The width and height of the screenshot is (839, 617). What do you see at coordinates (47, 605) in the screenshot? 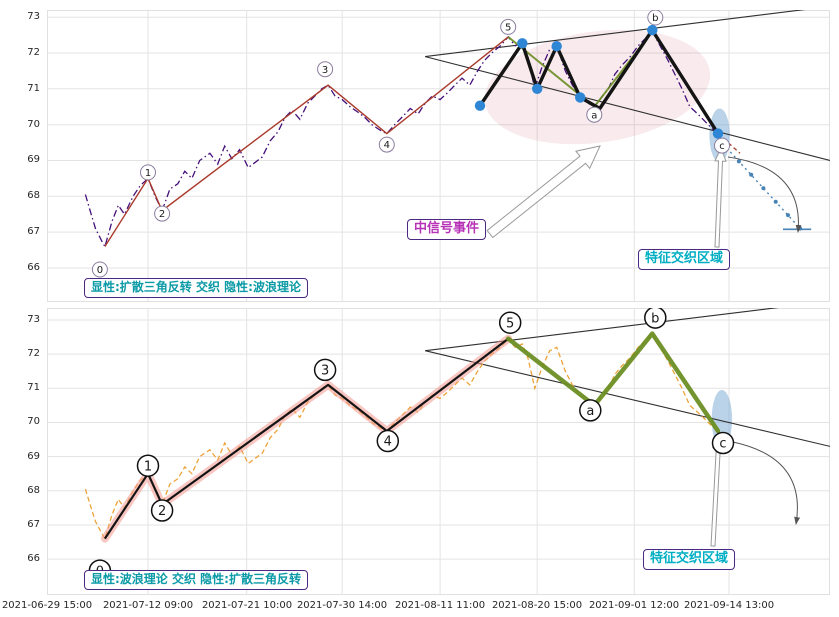
I see `x-tick-label: 2021-06-29 15:00` at bounding box center [47, 605].